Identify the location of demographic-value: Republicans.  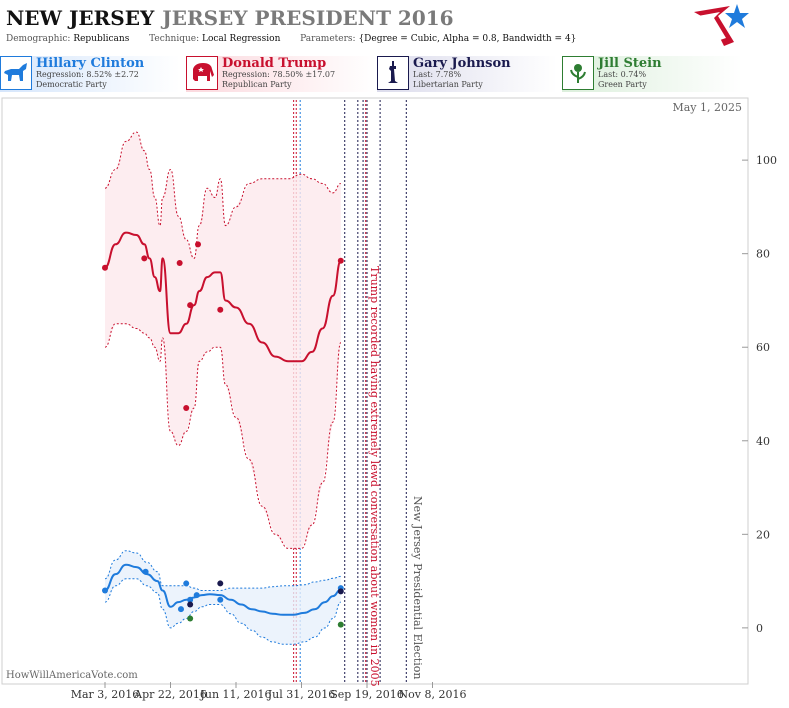
(101, 39).